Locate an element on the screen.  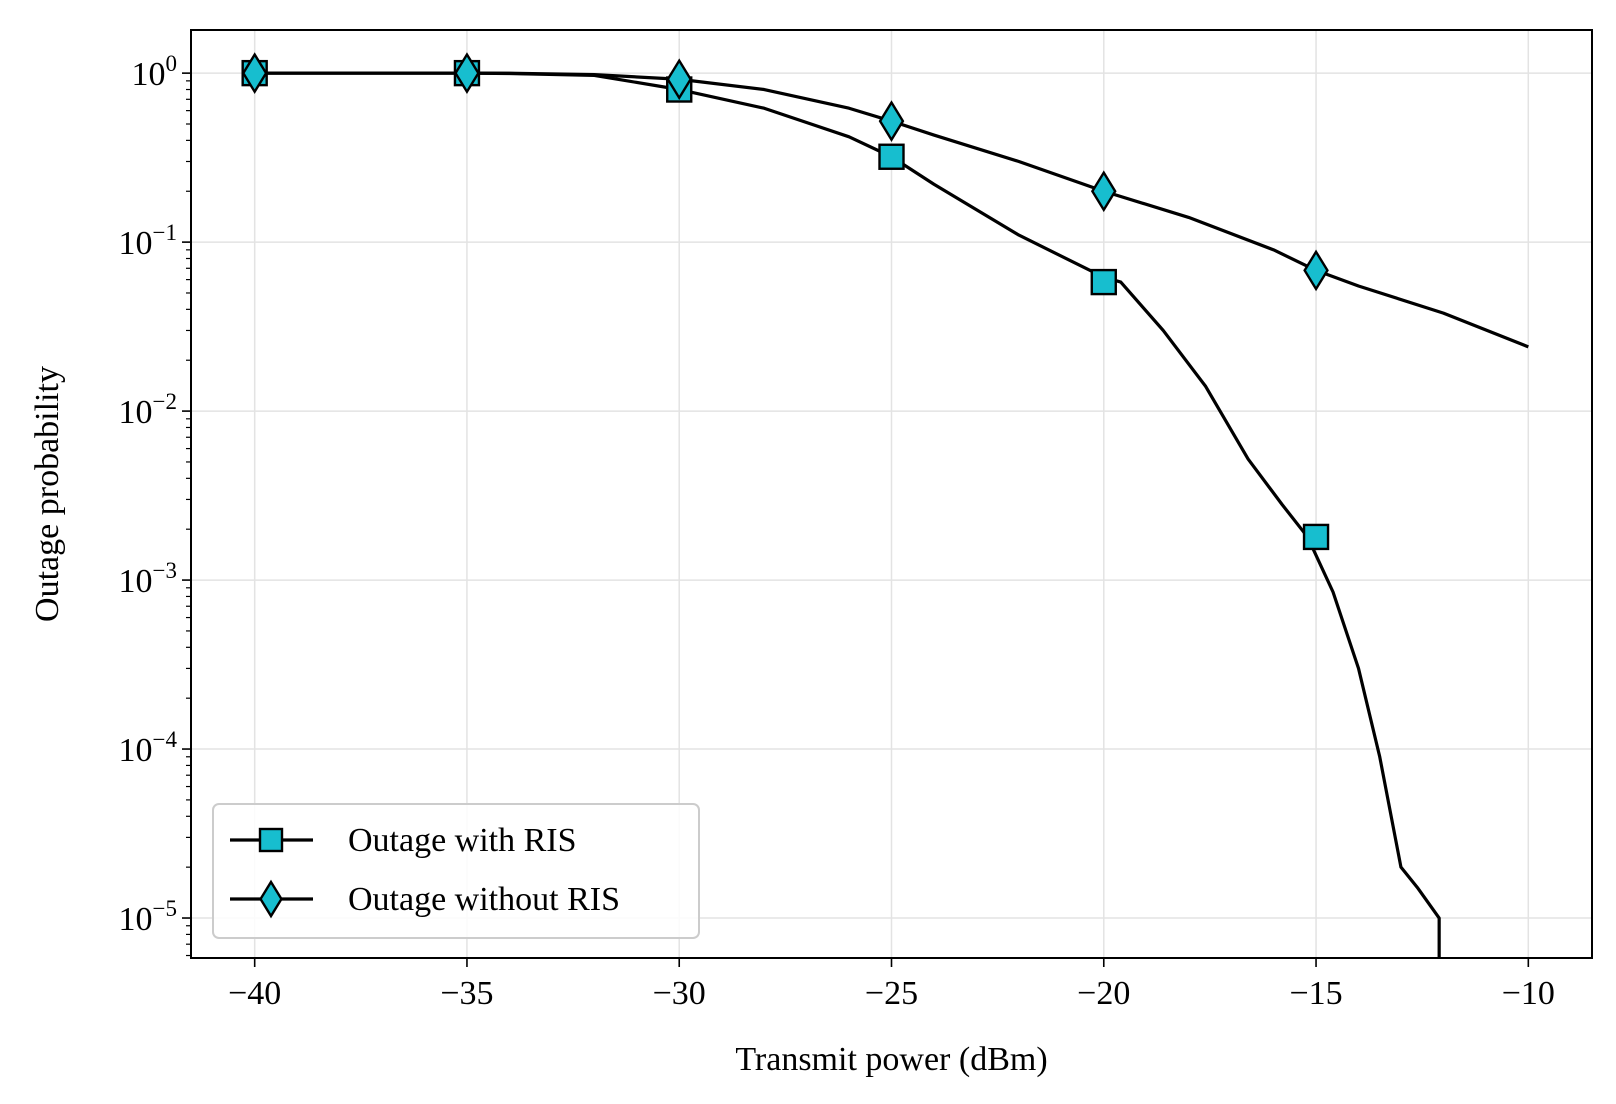
x-tick-label: −40 is located at coordinates (254, 993).